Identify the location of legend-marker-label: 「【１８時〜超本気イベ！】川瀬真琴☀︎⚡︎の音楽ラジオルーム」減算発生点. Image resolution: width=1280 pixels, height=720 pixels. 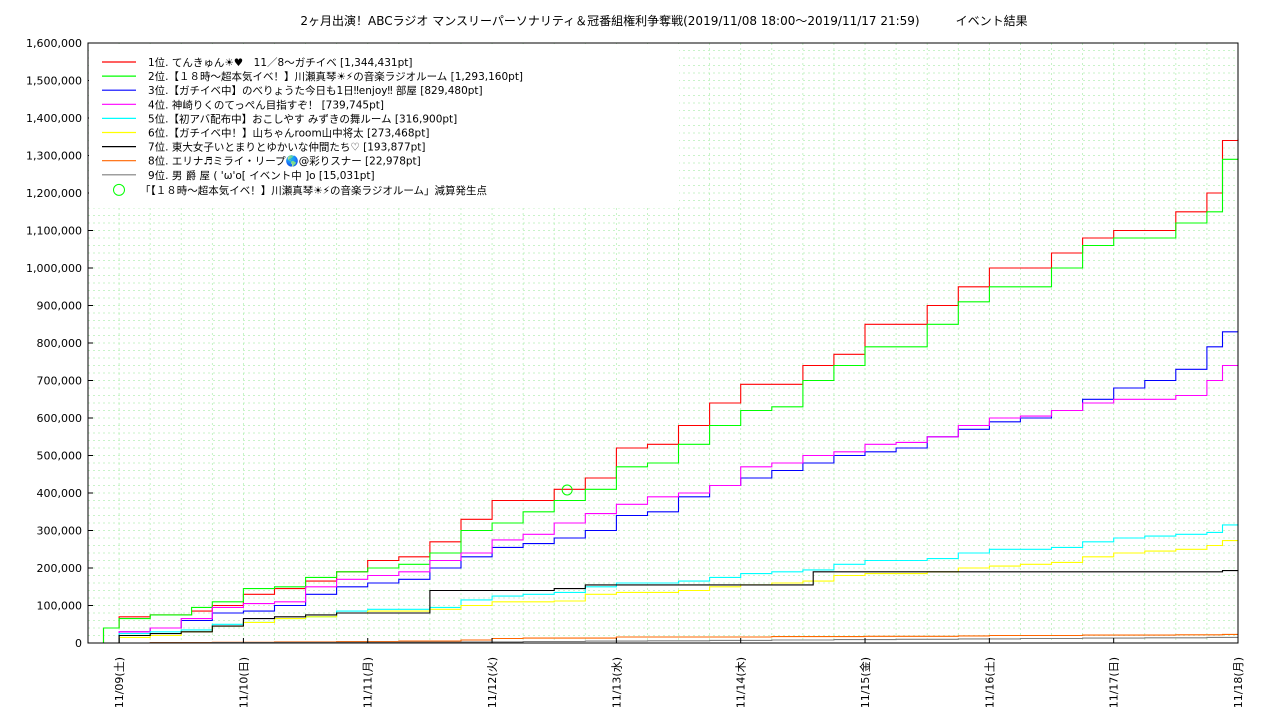
(313, 190).